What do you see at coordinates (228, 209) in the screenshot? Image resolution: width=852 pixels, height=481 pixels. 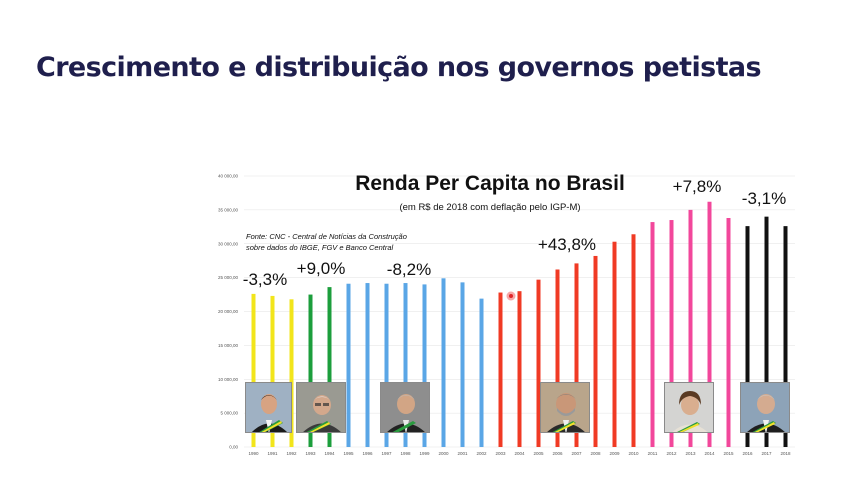 I see `y-tick-label: 35 000,00` at bounding box center [228, 209].